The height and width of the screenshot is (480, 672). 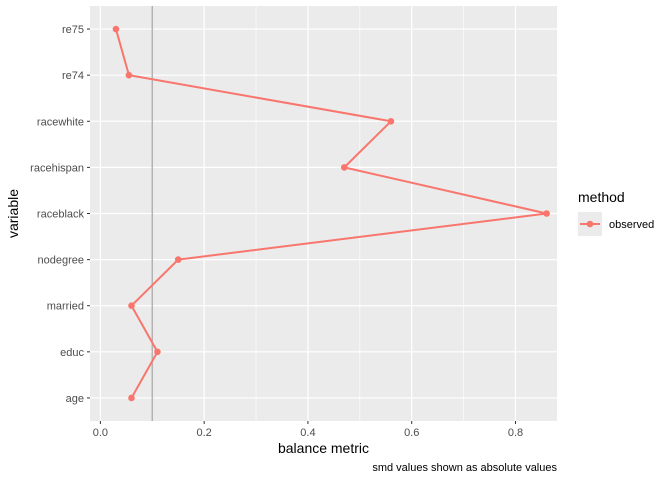 What do you see at coordinates (515, 433) in the screenshot?
I see `x-tick-label: 0.8` at bounding box center [515, 433].